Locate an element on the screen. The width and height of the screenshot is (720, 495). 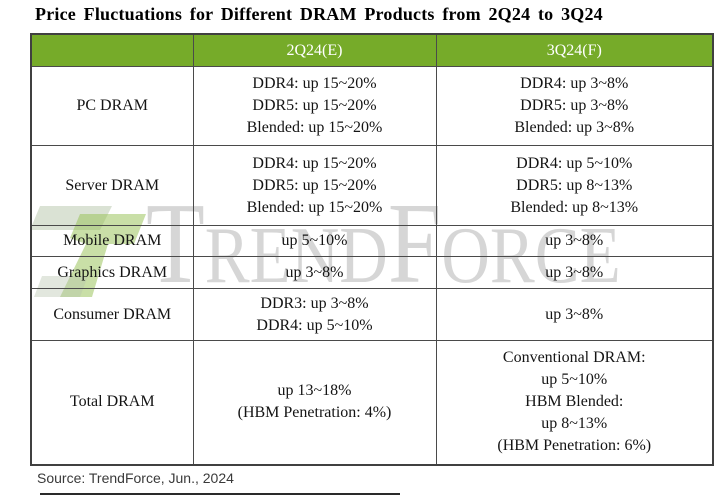
cell-line: up 13~18% is located at coordinates (314, 391).